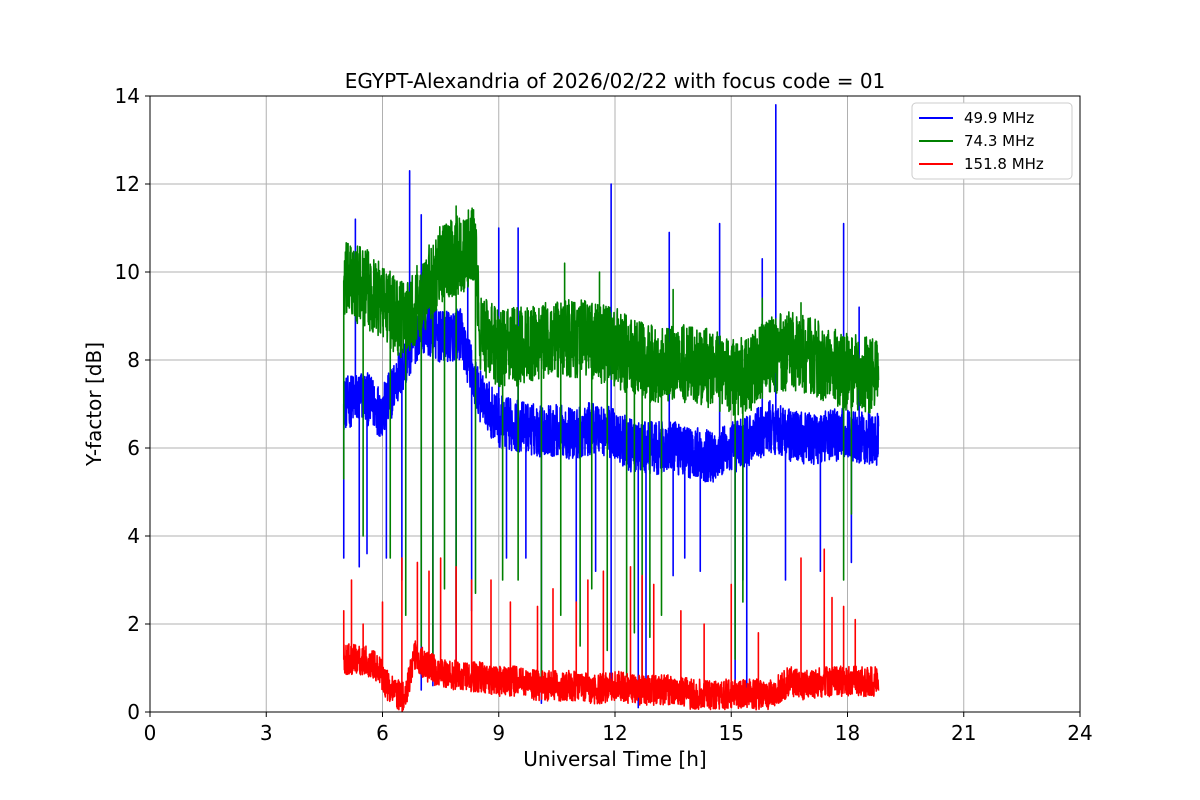 The height and width of the screenshot is (800, 1200). What do you see at coordinates (133, 536) in the screenshot?
I see `y-tick-label: 4` at bounding box center [133, 536].